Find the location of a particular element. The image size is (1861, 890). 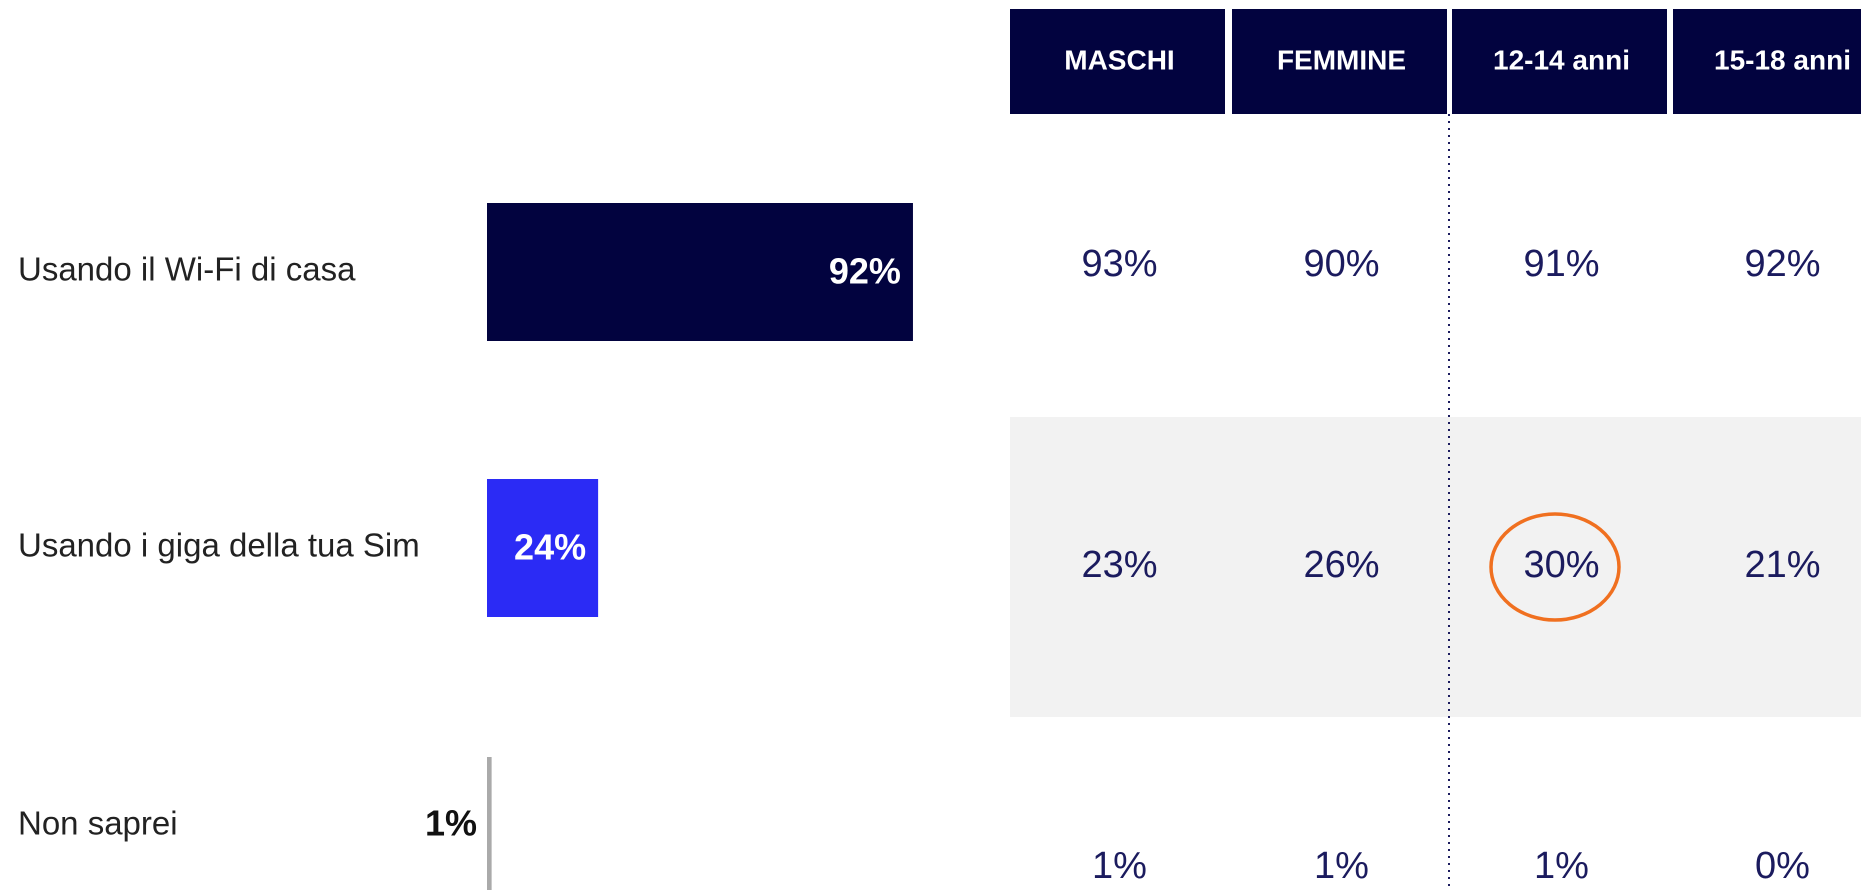

category-label: Usando i giga della tua Sim is located at coordinates (219, 545).